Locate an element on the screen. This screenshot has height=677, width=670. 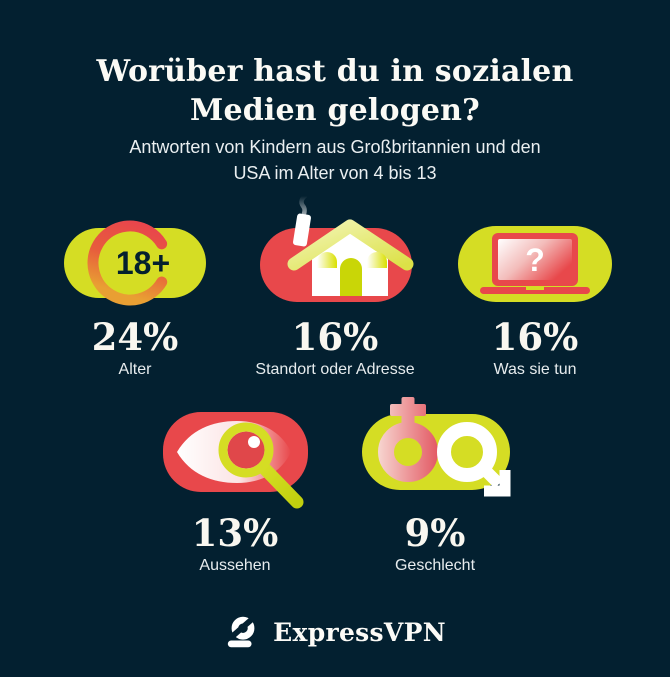
stat-label: Aussehen is located at coordinates (235, 565).